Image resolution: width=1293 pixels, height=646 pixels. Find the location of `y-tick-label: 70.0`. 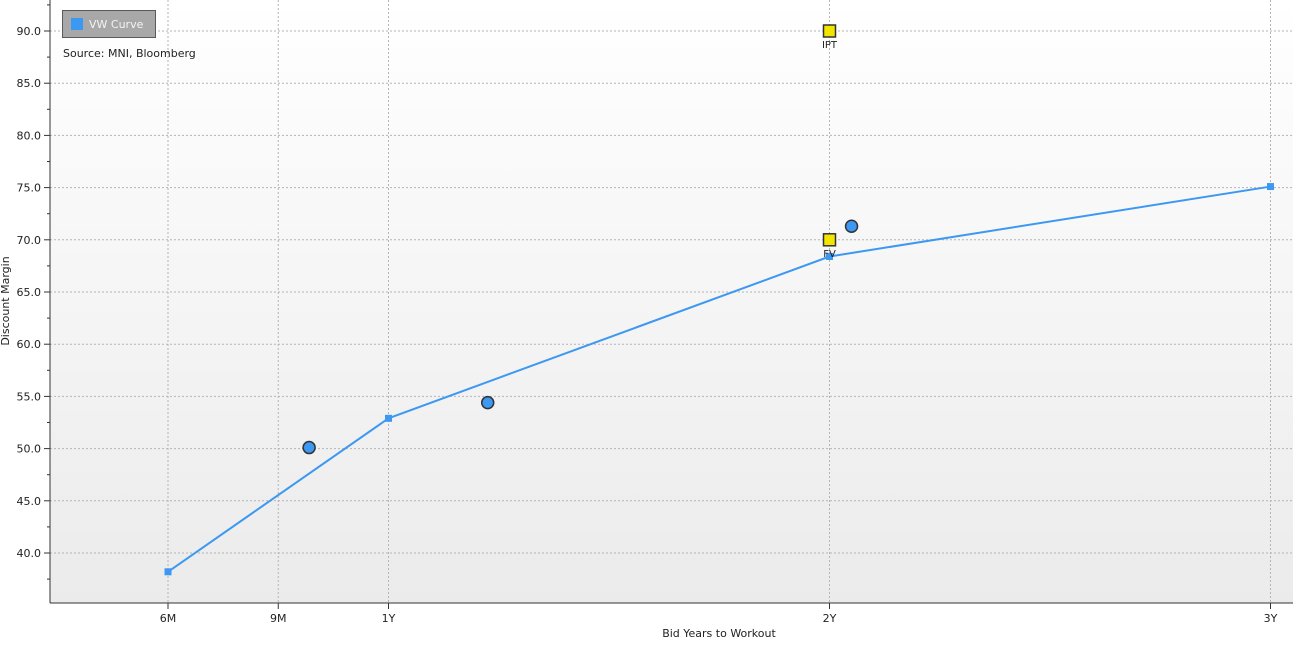

y-tick-label: 70.0 is located at coordinates (29, 240).